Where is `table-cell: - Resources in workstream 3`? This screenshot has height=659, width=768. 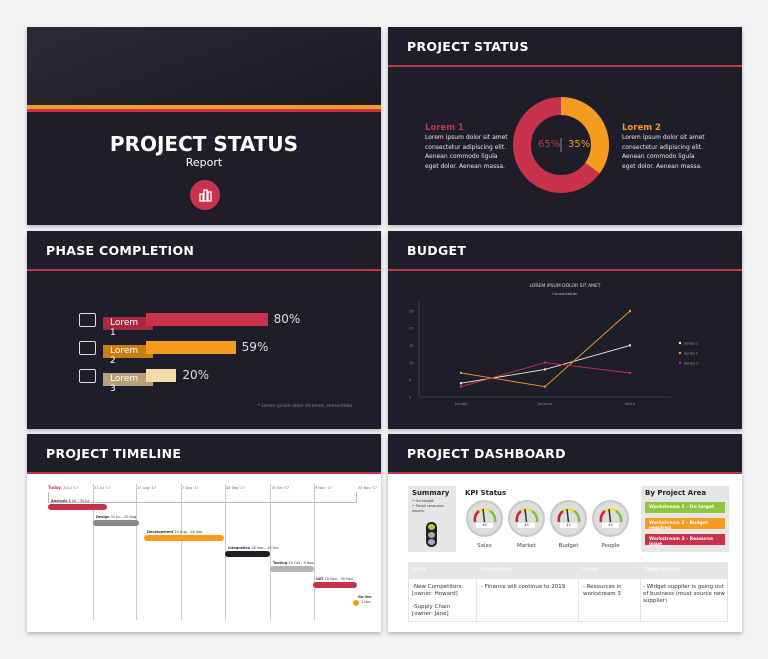
table-cell: - Resources in workstream 3 is located at coordinates (602, 590).